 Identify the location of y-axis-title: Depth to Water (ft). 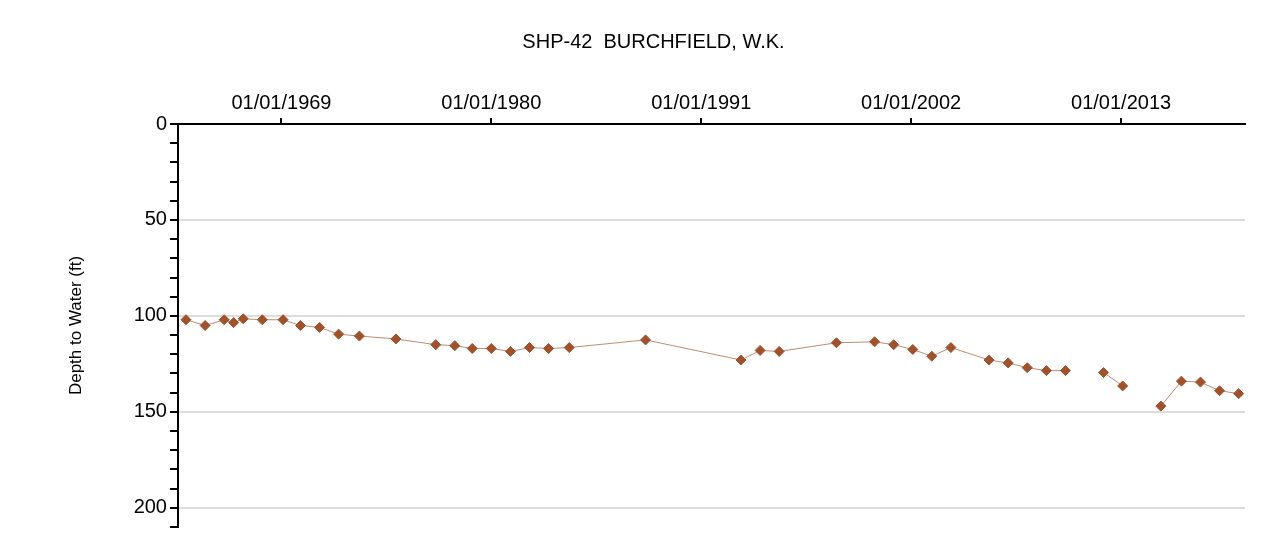
(75, 325).